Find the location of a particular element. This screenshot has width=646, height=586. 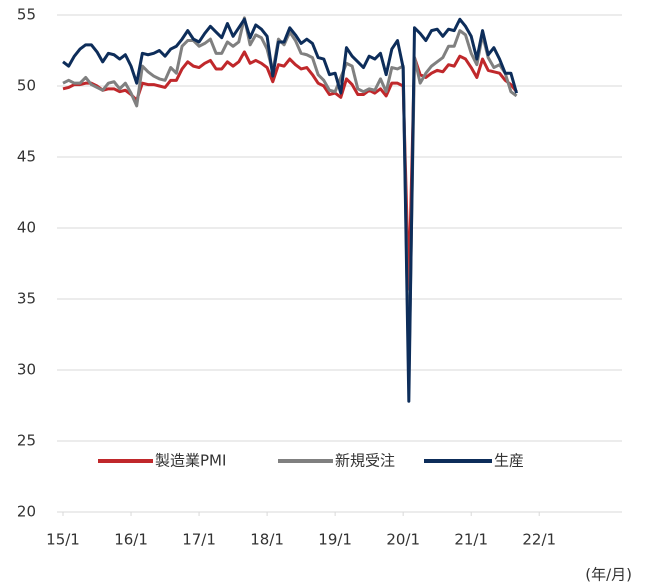

legend-label: 新規受注 is located at coordinates (365, 461).